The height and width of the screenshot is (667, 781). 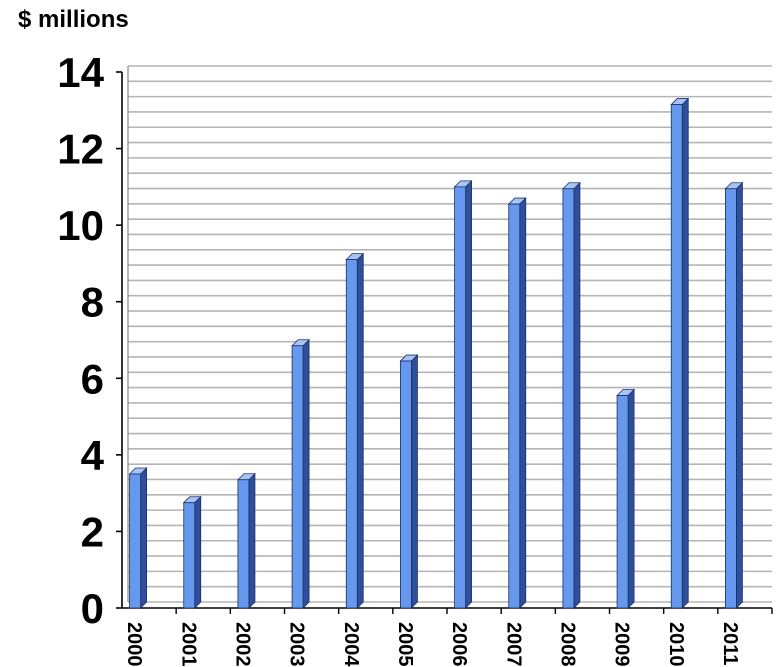 What do you see at coordinates (92, 302) in the screenshot?
I see `y-tick-label: 8` at bounding box center [92, 302].